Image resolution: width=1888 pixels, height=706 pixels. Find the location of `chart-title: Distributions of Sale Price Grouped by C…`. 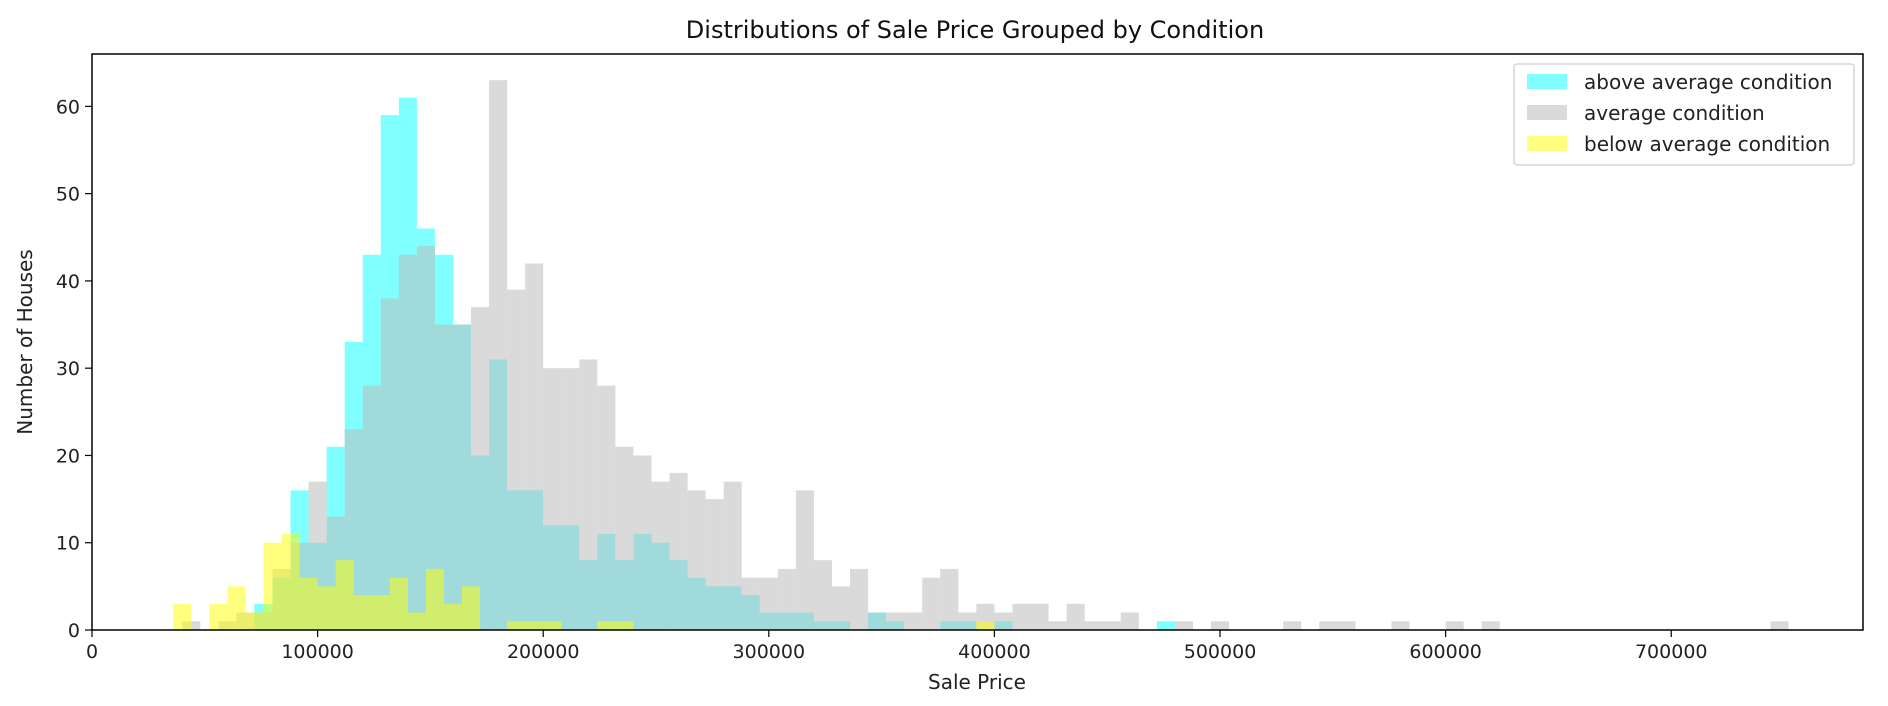

chart-title: Distributions of Sale Price Grouped by C… is located at coordinates (975, 30).